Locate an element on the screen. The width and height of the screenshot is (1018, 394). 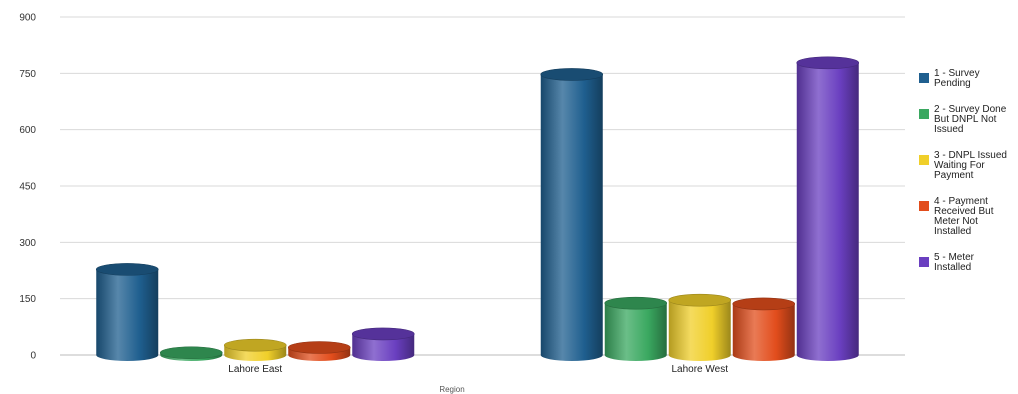
y-tick-label: 0 is located at coordinates (33, 356).